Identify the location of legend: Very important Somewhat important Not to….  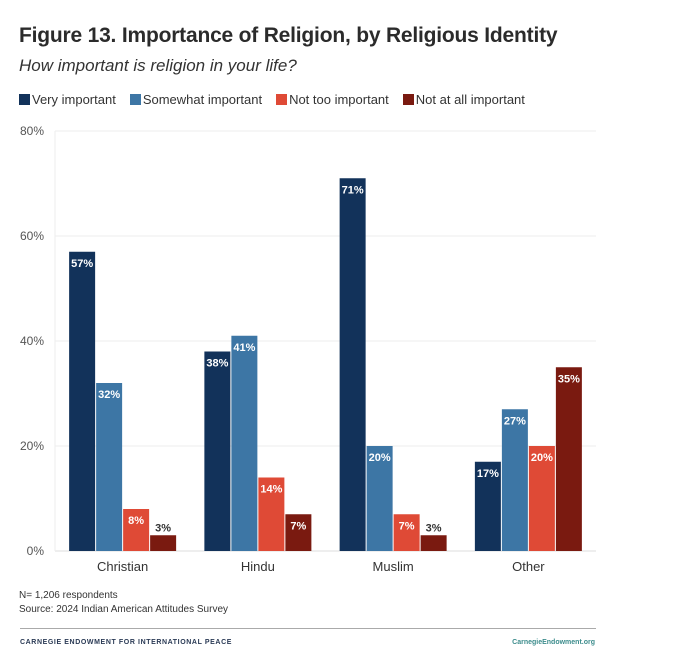
(272, 99).